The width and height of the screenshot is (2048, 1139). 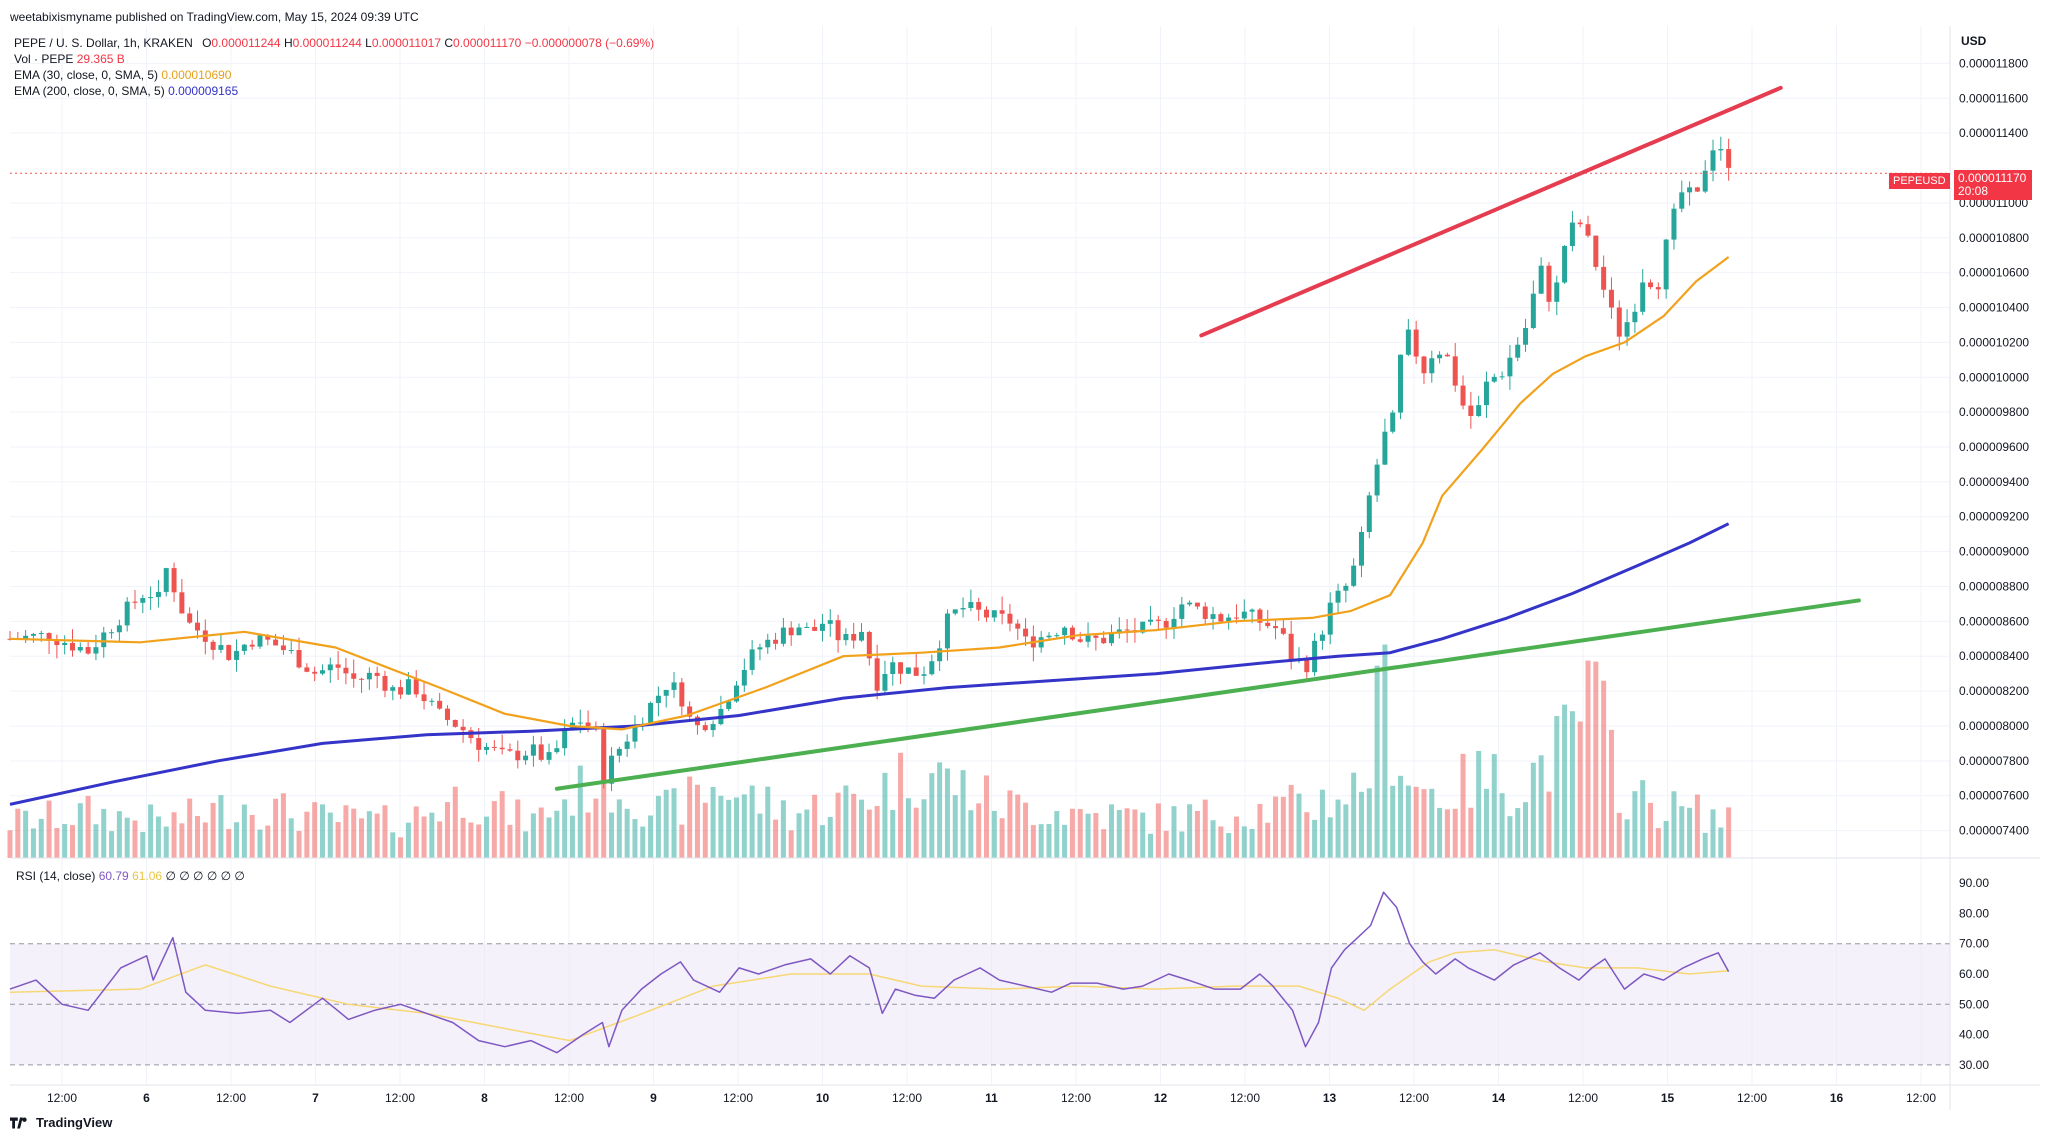 What do you see at coordinates (56, 876) in the screenshot?
I see `rsi-label: RSI (14, close)` at bounding box center [56, 876].